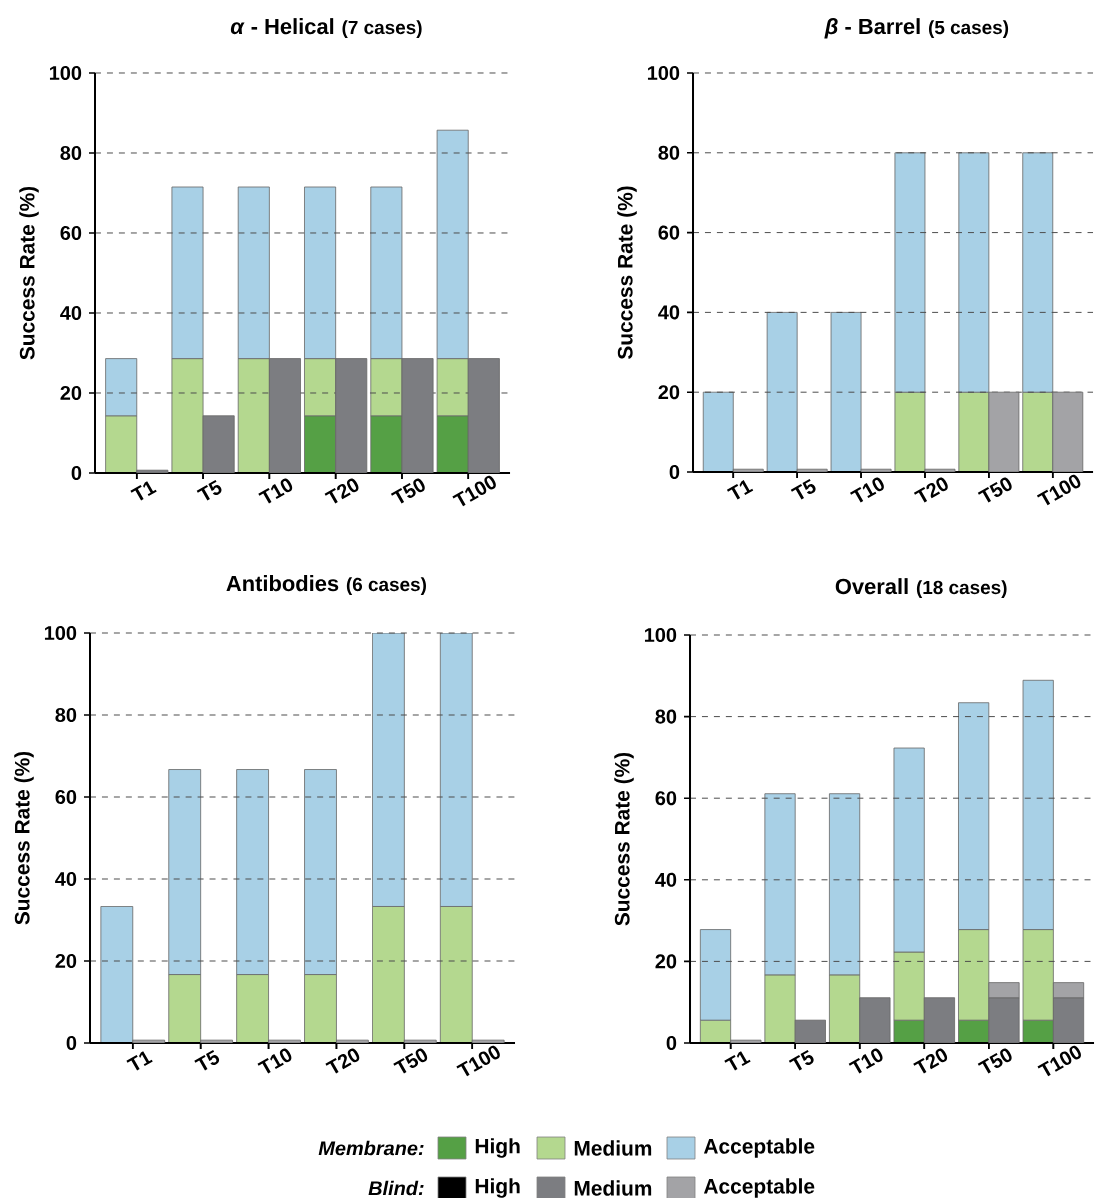  What do you see at coordinates (871, 586) in the screenshot?
I see `chart-title: Overall` at bounding box center [871, 586].